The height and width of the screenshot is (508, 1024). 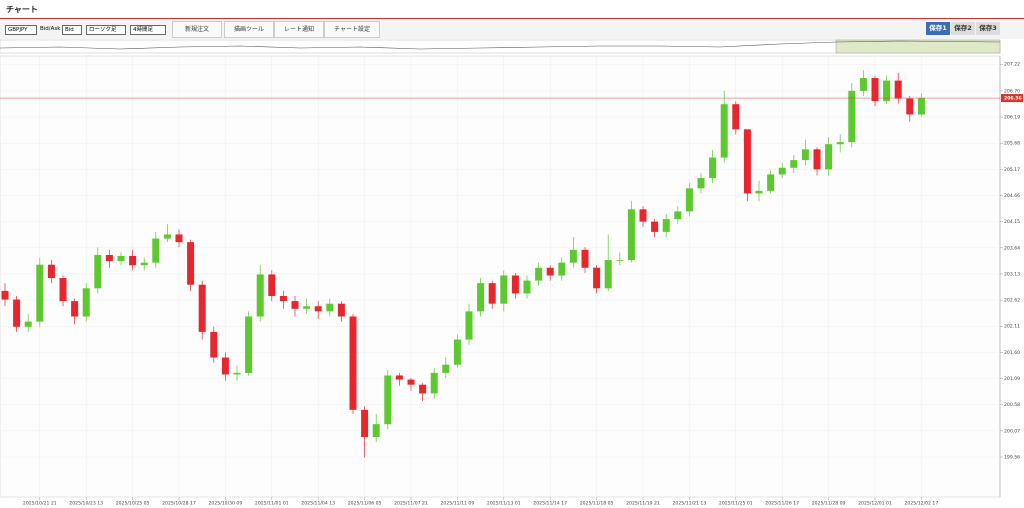 I want to click on x-tick-label: 2025/11/06 05, so click(x=365, y=504).